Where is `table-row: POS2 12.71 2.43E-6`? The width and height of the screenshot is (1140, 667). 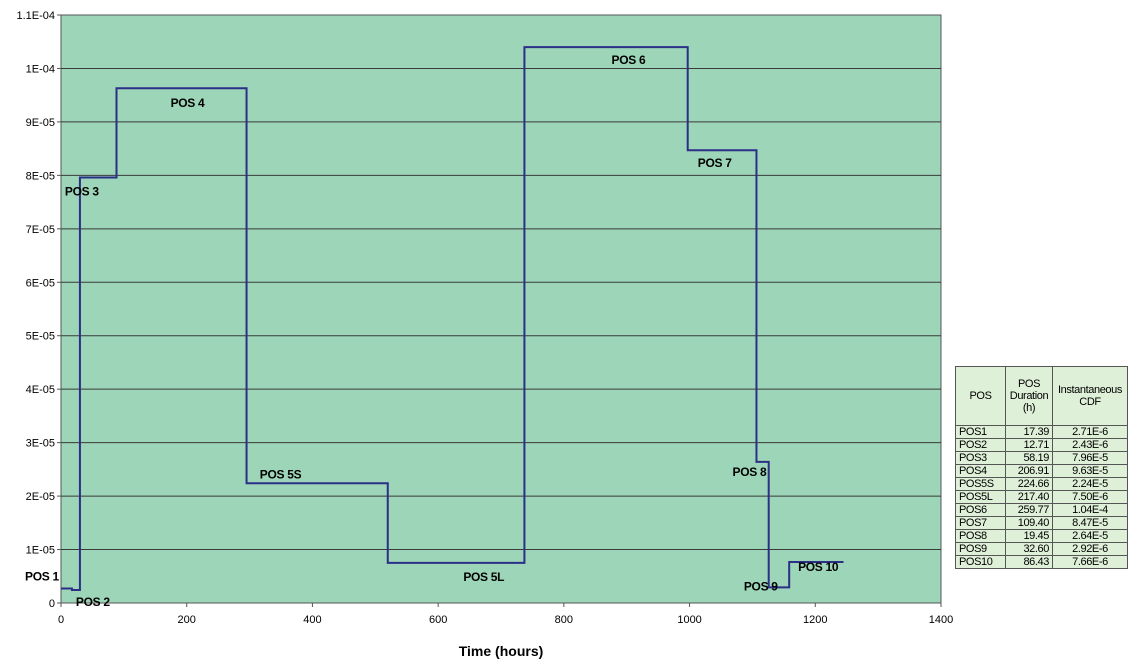
table-row: POS2 12.71 2.43E-6 is located at coordinates (1041, 445).